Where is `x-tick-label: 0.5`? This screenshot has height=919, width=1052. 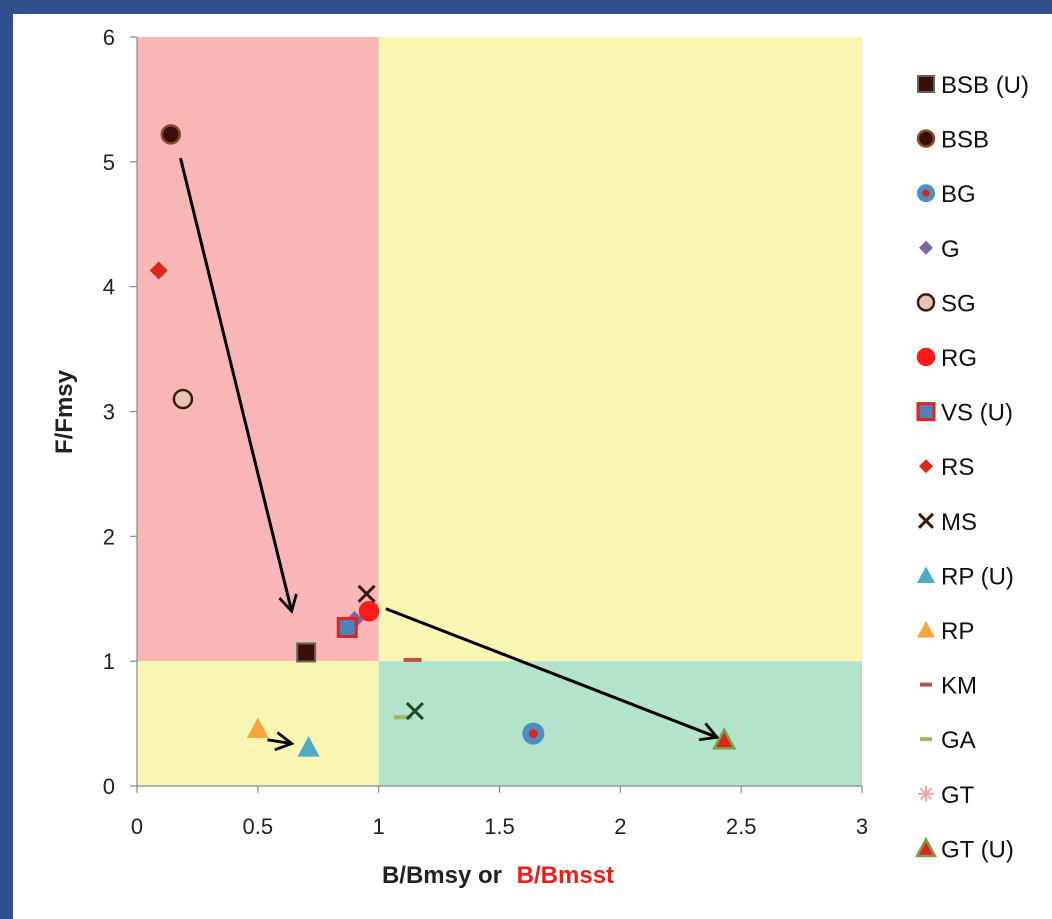
x-tick-label: 0.5 is located at coordinates (258, 826).